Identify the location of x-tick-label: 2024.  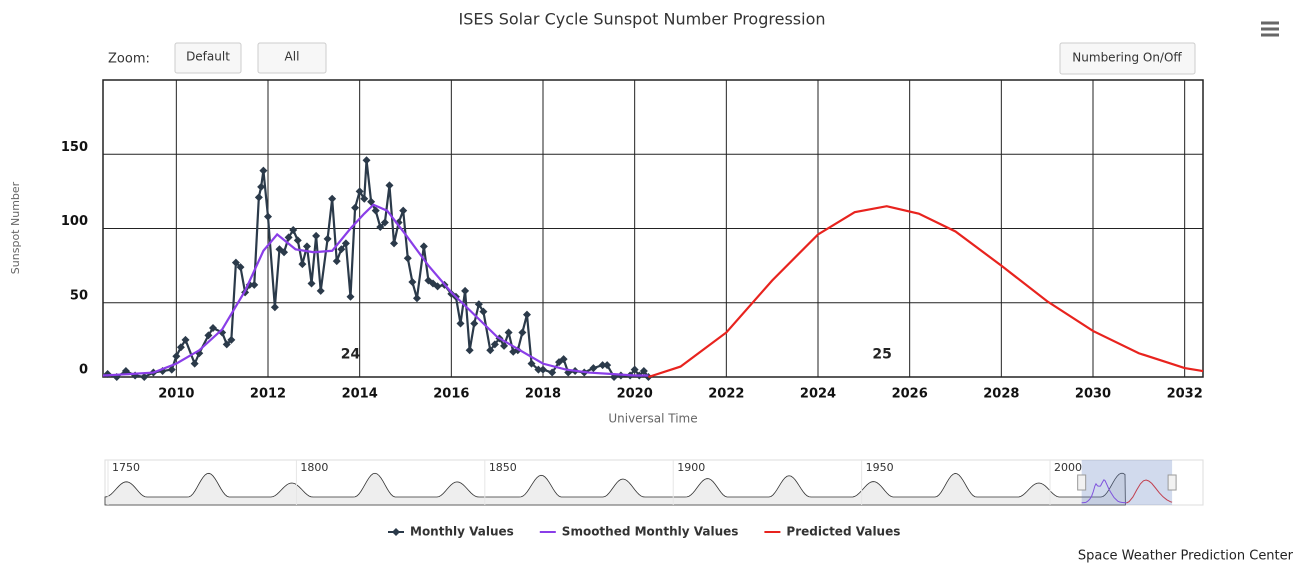
(818, 394).